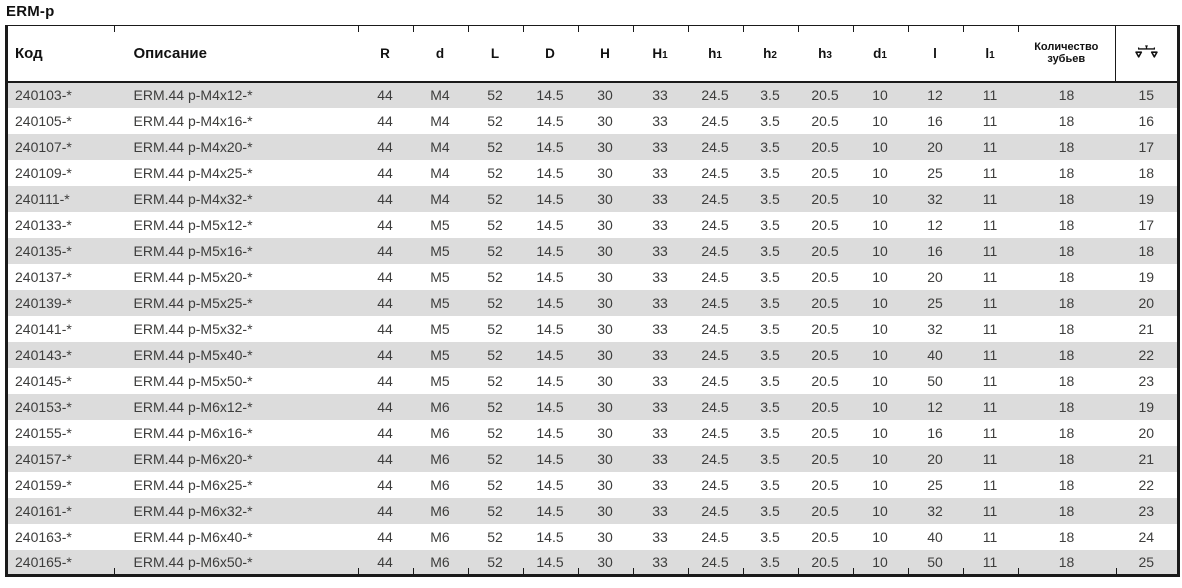 This screenshot has height=588, width=1182. Describe the element at coordinates (60, 54) in the screenshot. I see `col-header-code: Код` at that location.